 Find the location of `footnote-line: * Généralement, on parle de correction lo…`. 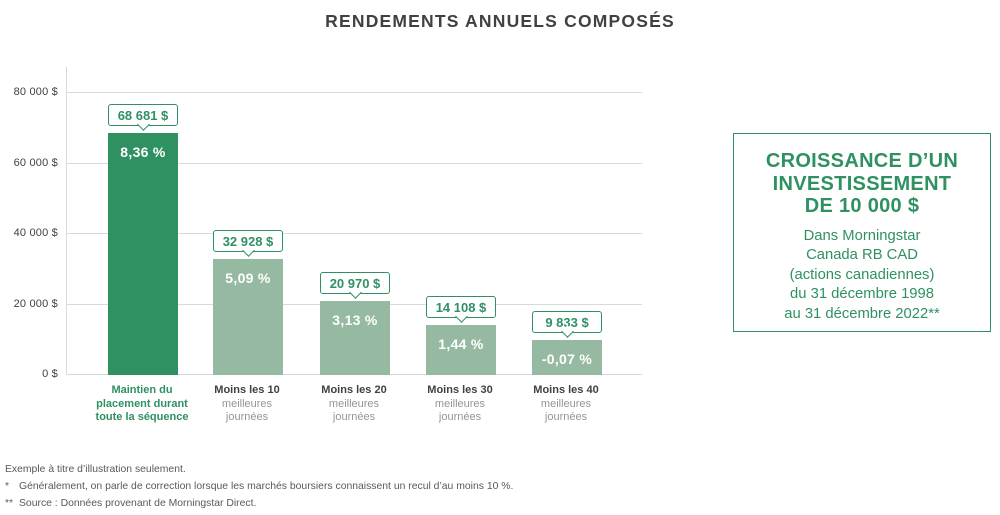

footnote-line: * Généralement, on parle de correction lo… is located at coordinates (355, 486).